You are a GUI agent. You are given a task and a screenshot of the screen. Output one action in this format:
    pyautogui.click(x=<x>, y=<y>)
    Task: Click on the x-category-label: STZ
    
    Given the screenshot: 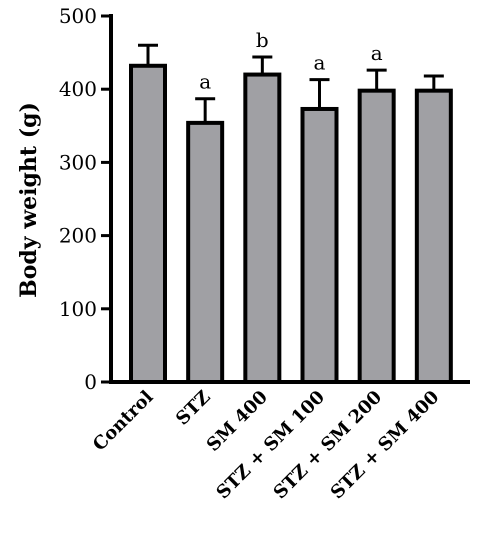 What is the action you would take?
    pyautogui.click(x=193, y=408)
    